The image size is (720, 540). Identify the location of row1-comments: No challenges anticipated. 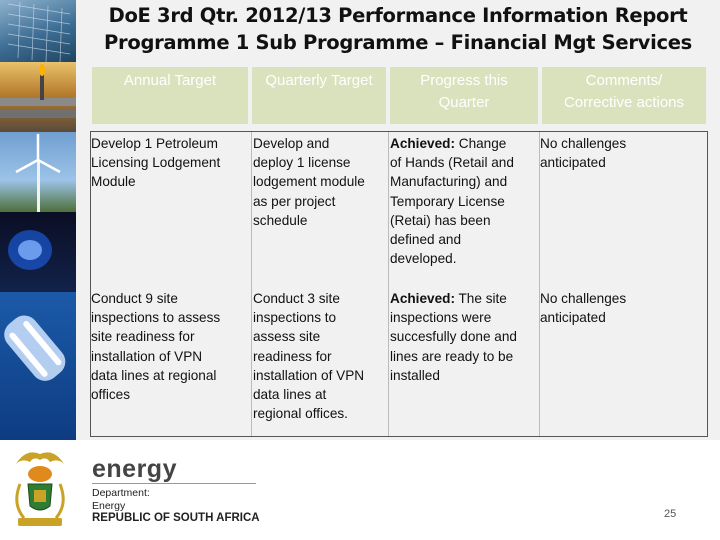
(583, 153).